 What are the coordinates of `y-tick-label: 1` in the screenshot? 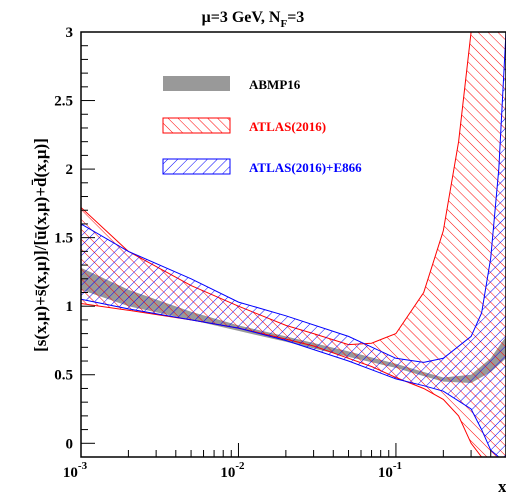 It's located at (70, 307).